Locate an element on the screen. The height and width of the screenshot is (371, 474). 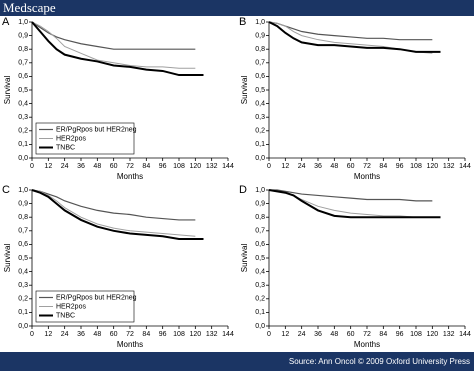
panel-label: B is located at coordinates (242, 22).